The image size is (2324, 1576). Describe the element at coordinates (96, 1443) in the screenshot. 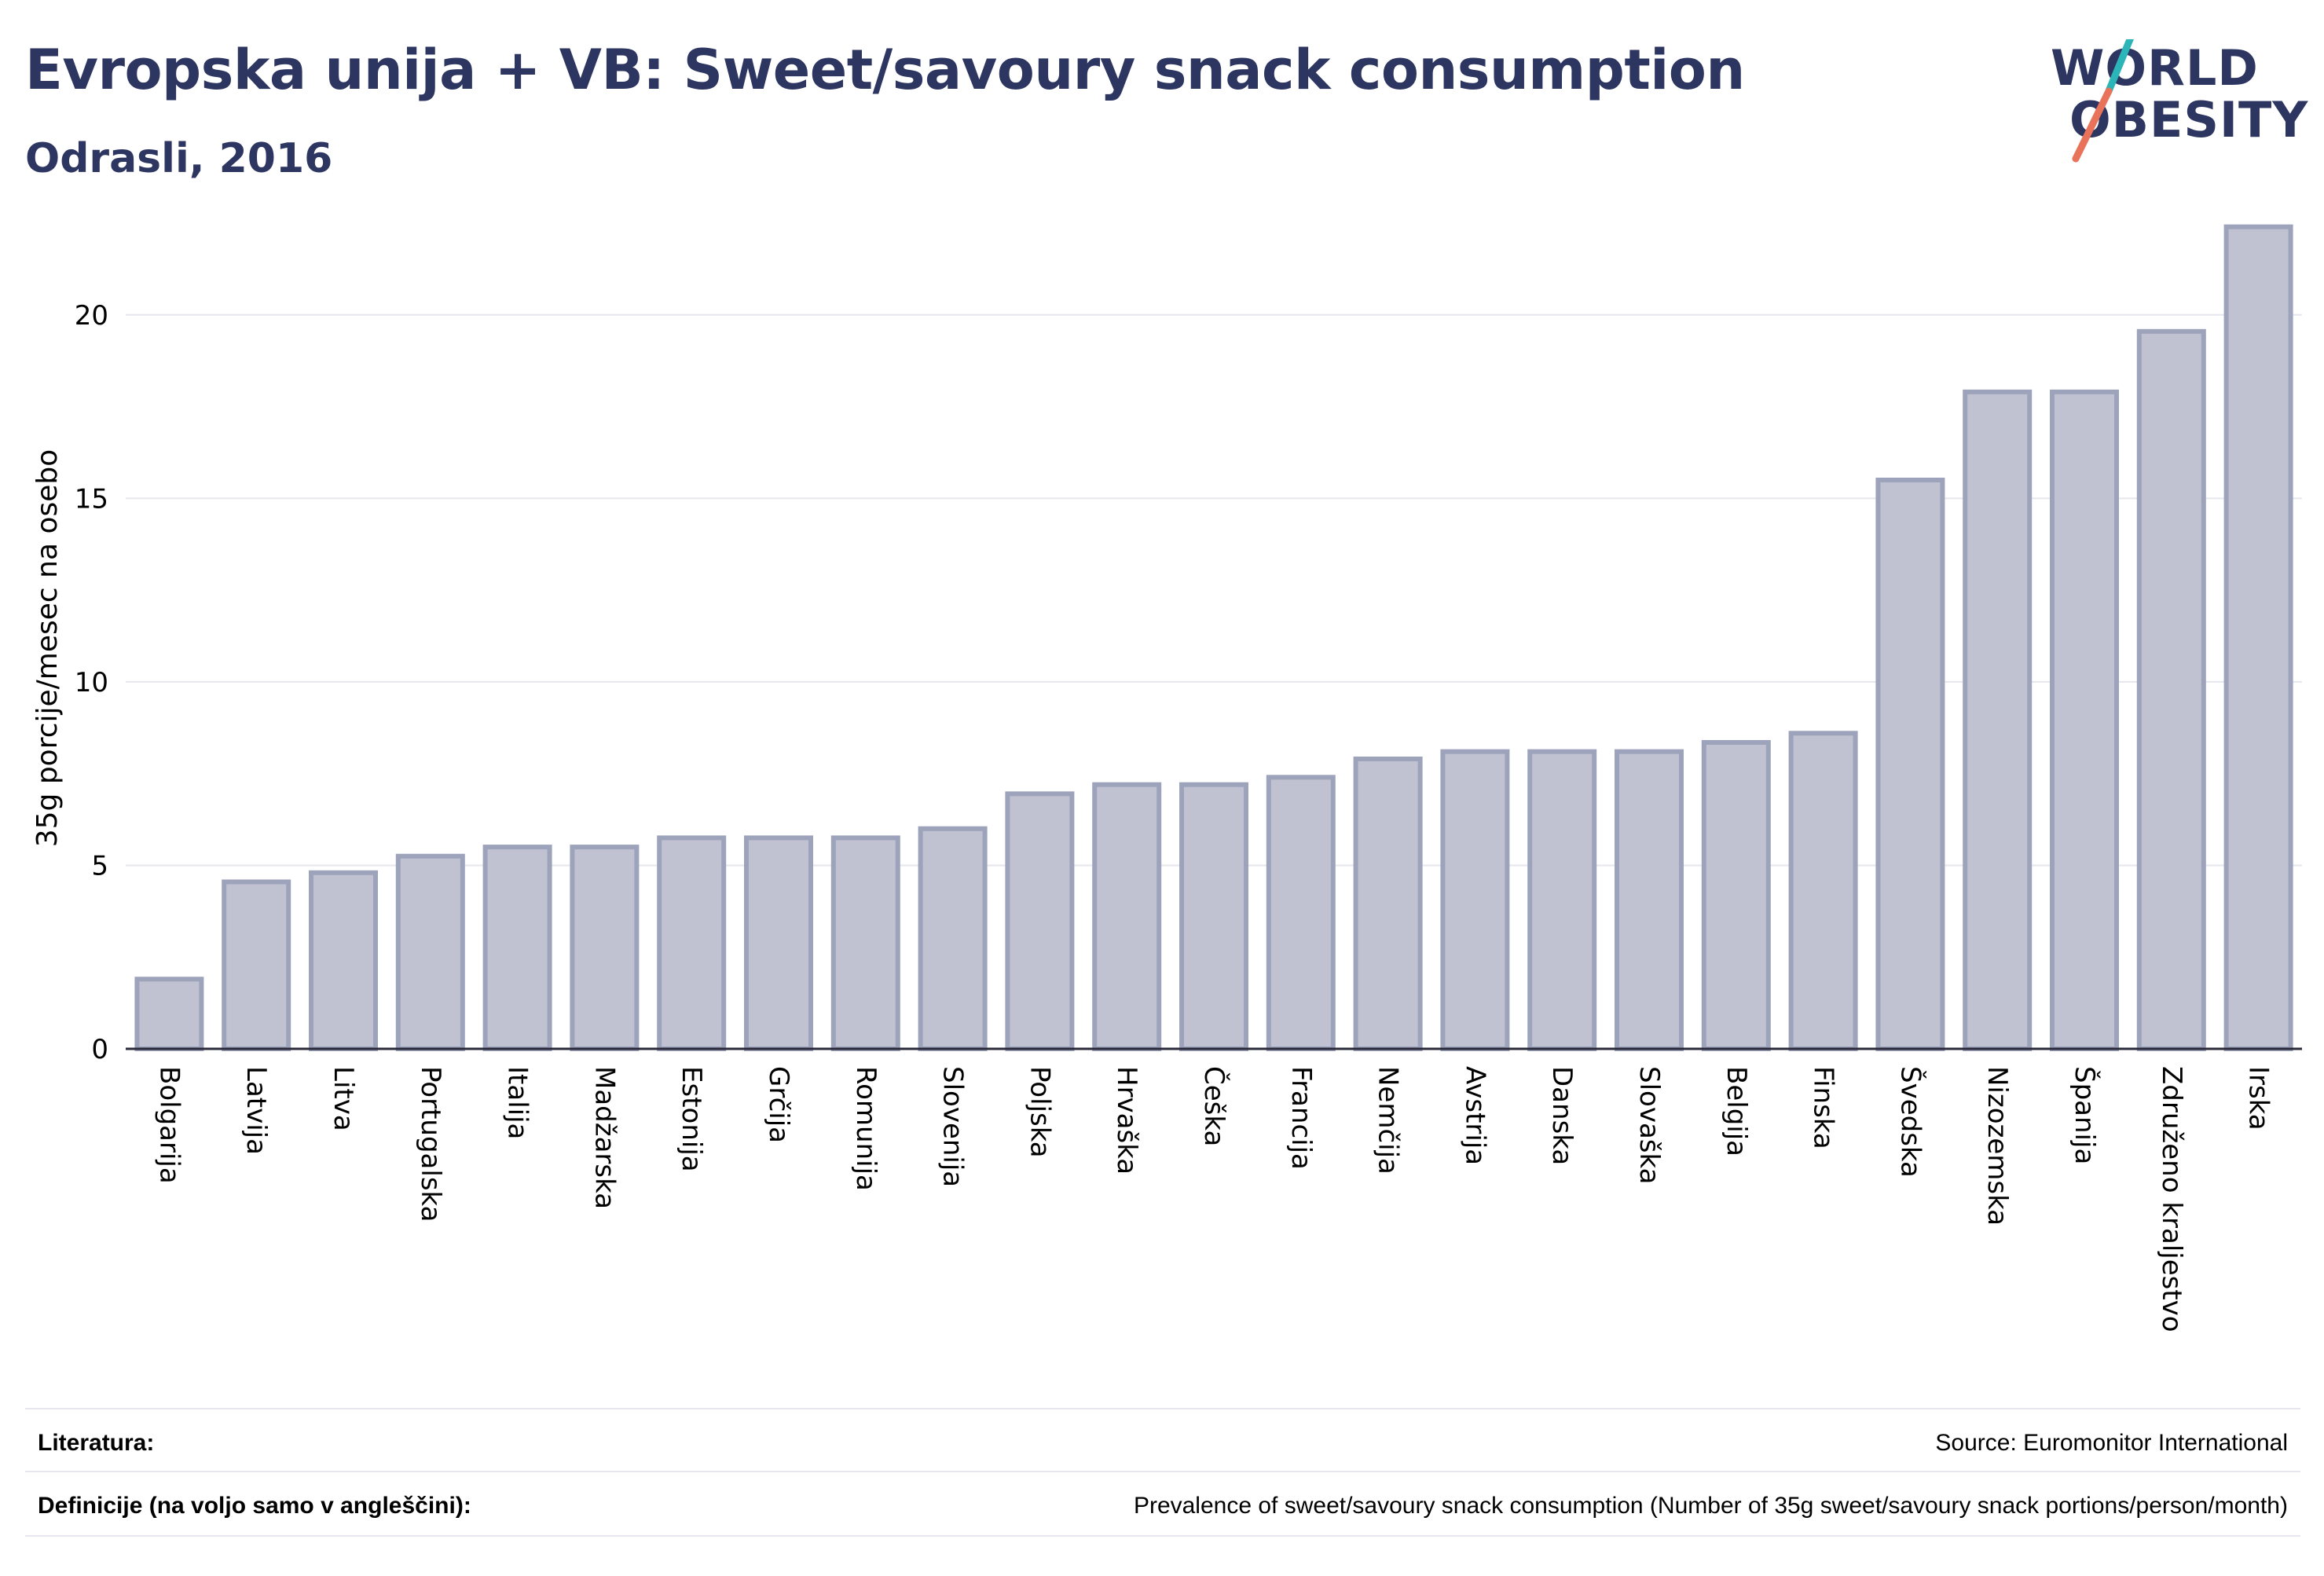

I see `literature-label: Literatura:` at that location.